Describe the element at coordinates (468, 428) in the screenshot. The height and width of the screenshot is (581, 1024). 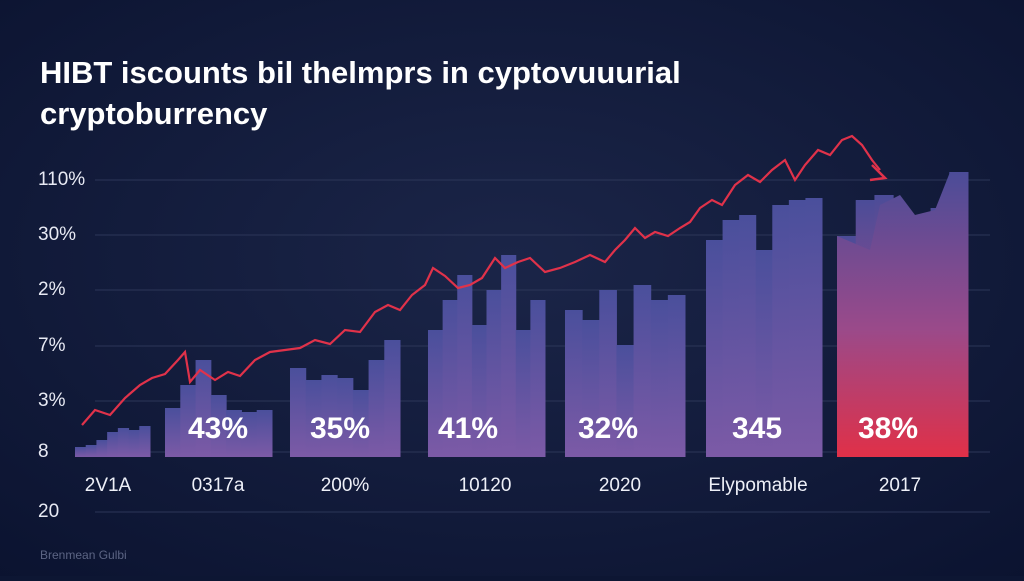
I see `bar-label: 41%` at that location.